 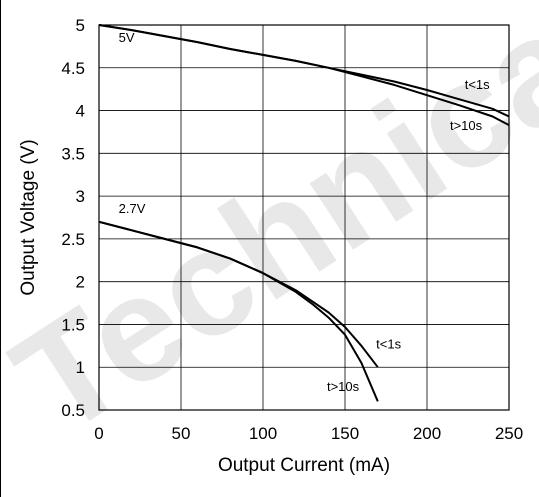 What do you see at coordinates (304, 465) in the screenshot?
I see `x-axis-title: Output Current (mA)` at bounding box center [304, 465].